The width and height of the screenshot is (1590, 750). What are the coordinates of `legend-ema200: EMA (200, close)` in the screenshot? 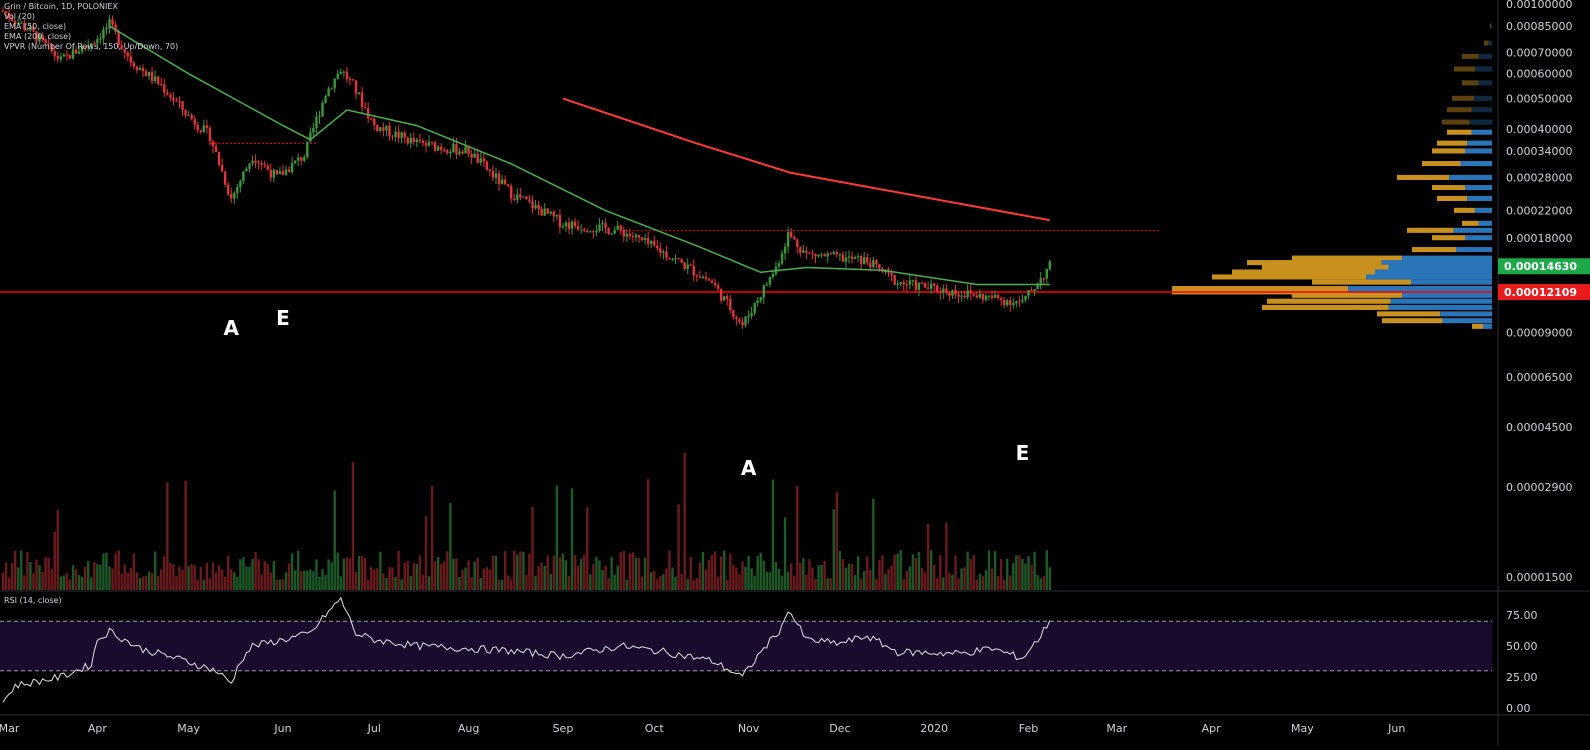 It's located at (38, 36).